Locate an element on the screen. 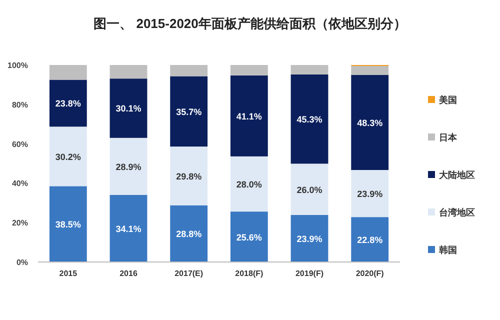 The width and height of the screenshot is (500, 320). y-tick-label: 40% is located at coordinates (20, 183).